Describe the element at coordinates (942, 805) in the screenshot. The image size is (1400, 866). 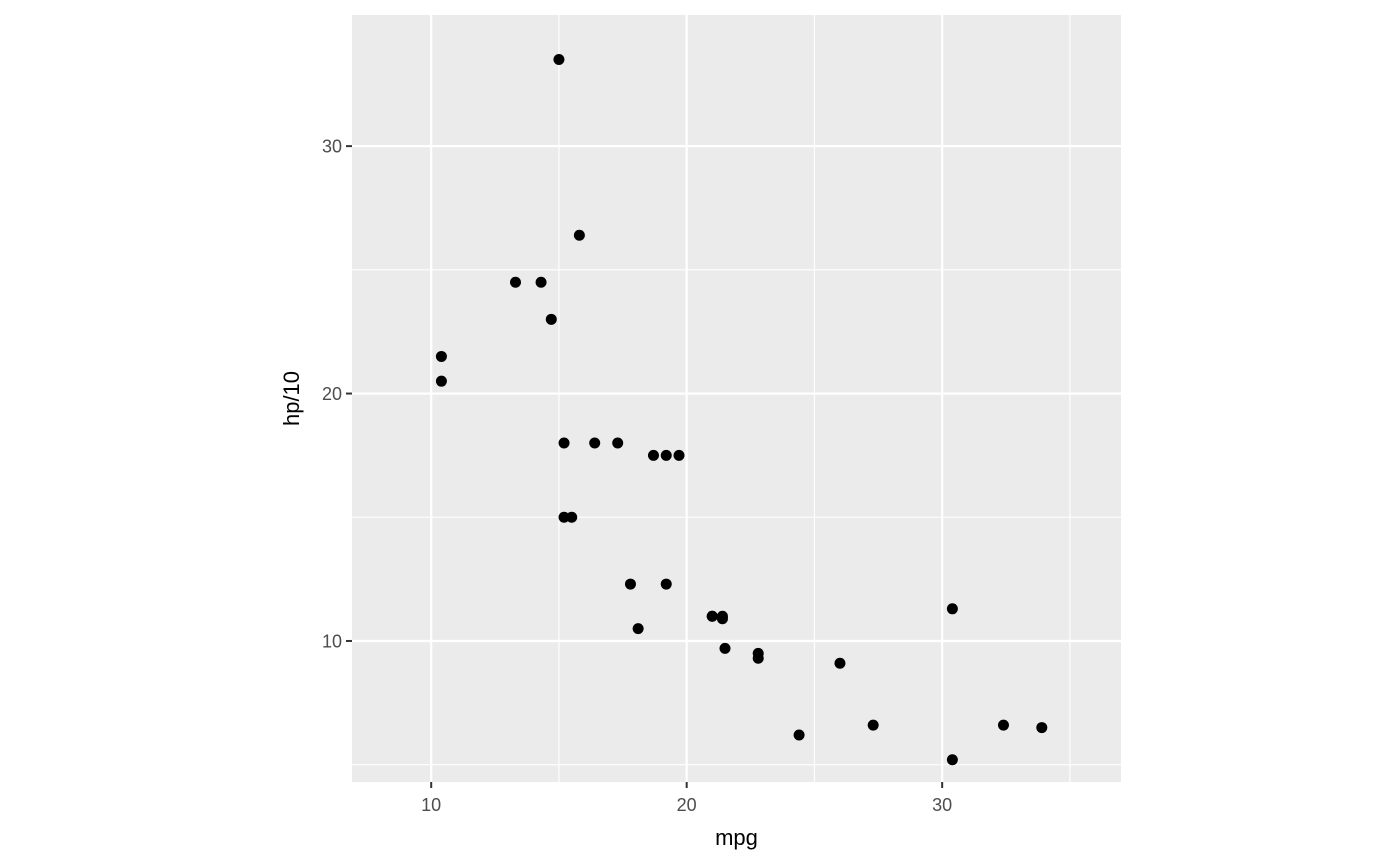
I see `x-tick-label: 30` at that location.